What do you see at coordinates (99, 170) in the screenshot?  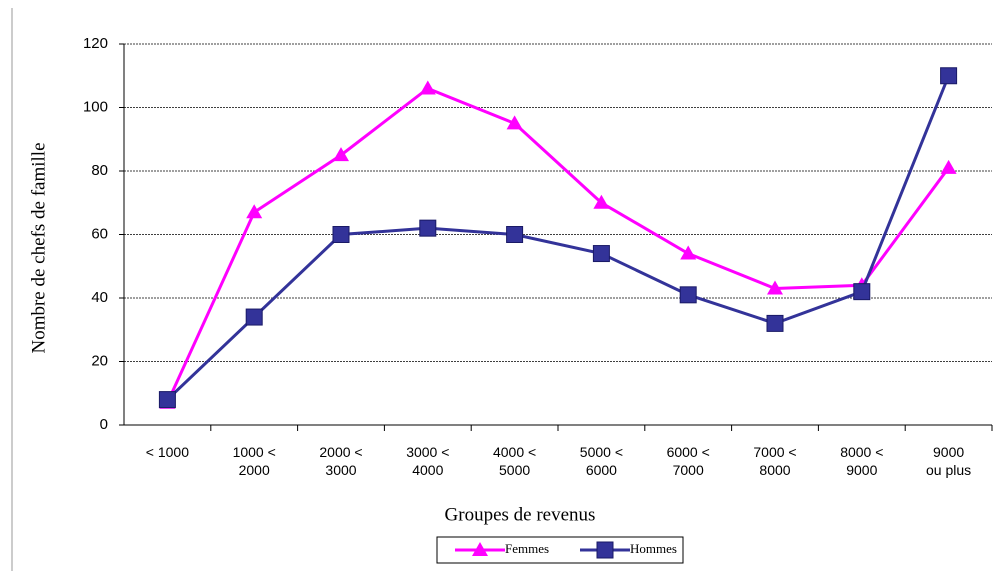 I see `y-tick-label: 80` at bounding box center [99, 170].